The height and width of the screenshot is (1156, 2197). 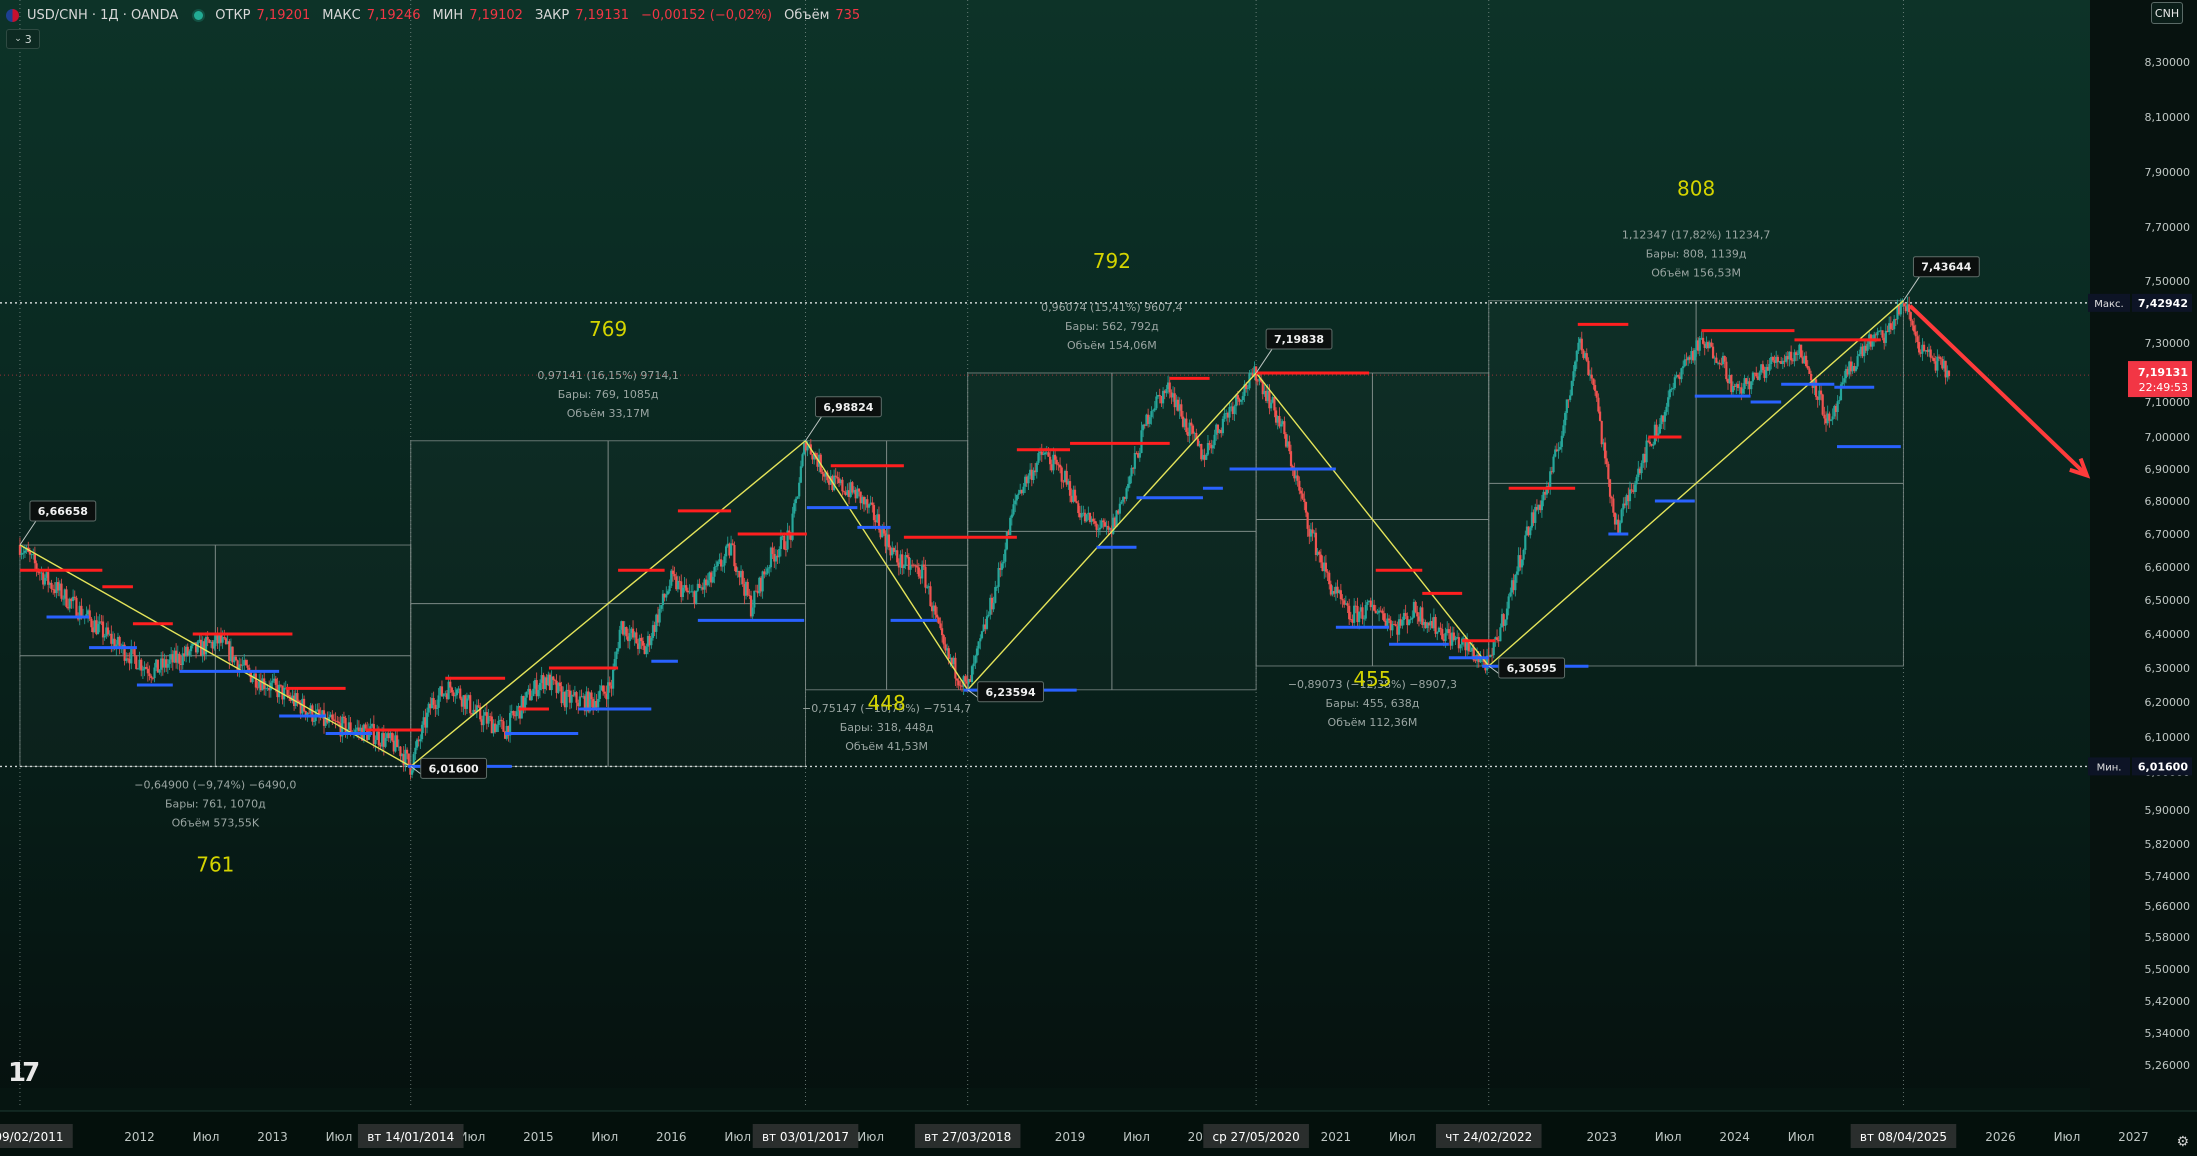 What do you see at coordinates (2182, 1142) in the screenshot?
I see `gear-icon: ⚙` at bounding box center [2182, 1142].